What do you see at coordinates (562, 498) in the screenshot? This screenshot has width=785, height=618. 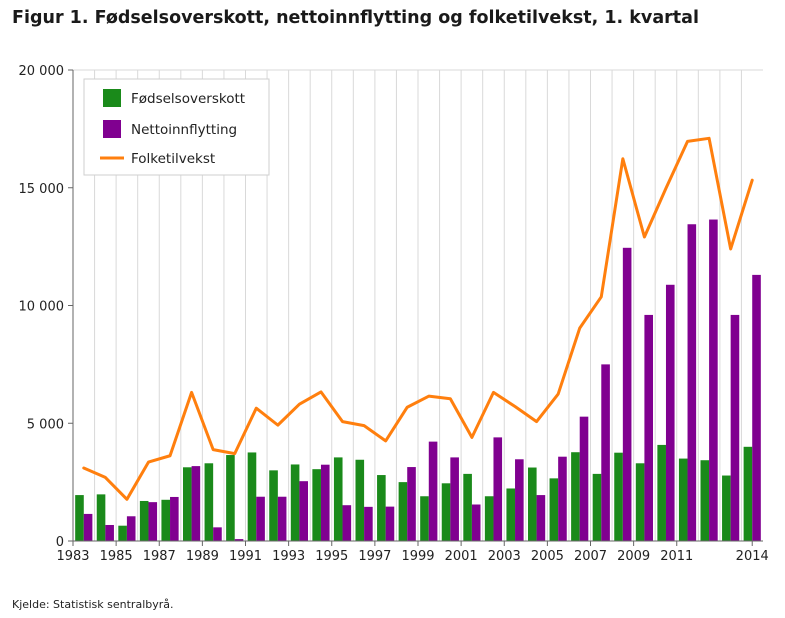 I see `bar-nettoinnflytting-2005` at bounding box center [562, 498].